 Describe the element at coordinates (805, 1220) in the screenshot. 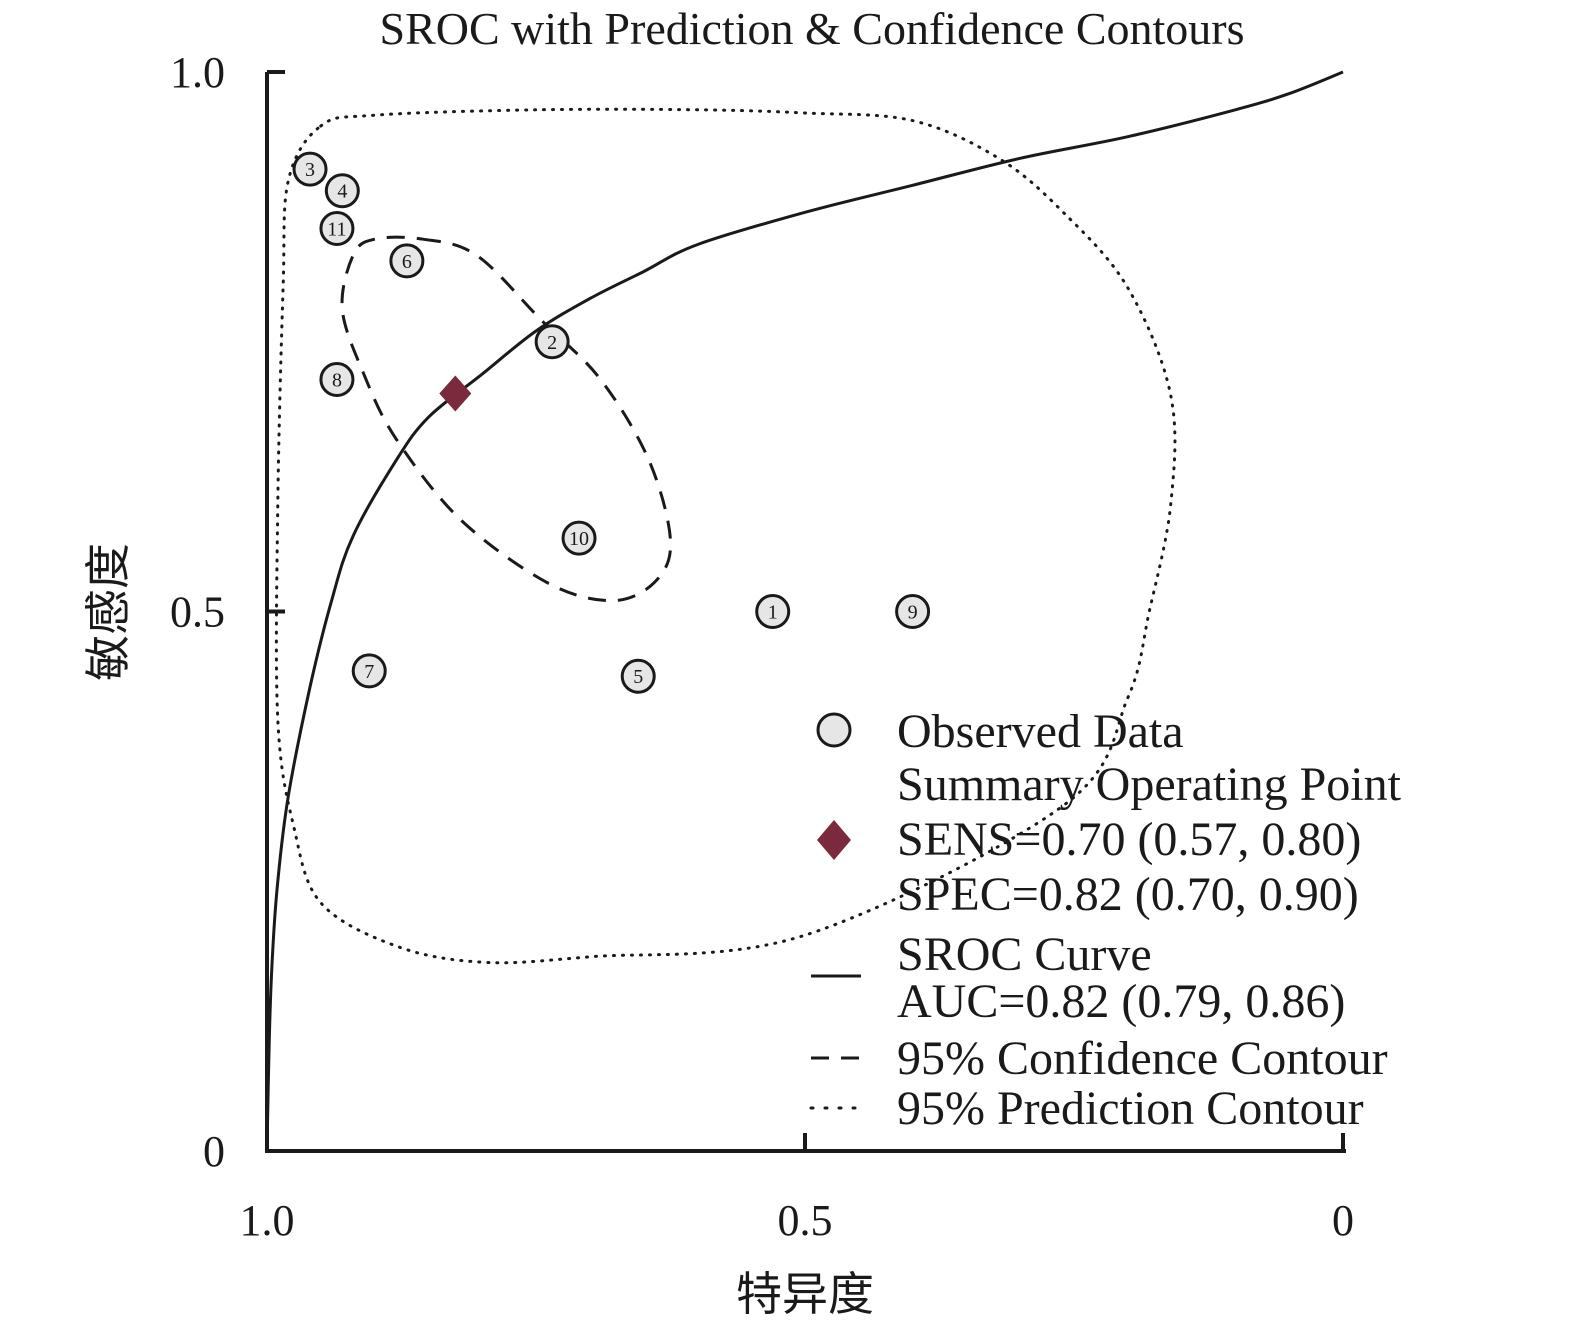

I see `x-tick-label: 0.5` at that location.